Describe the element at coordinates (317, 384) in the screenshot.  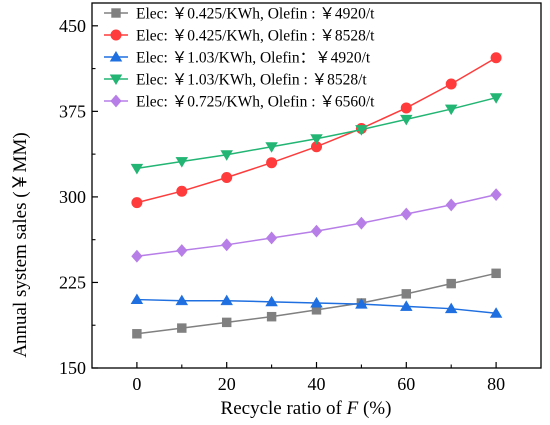
I see `x-tick-label: 40` at that location.